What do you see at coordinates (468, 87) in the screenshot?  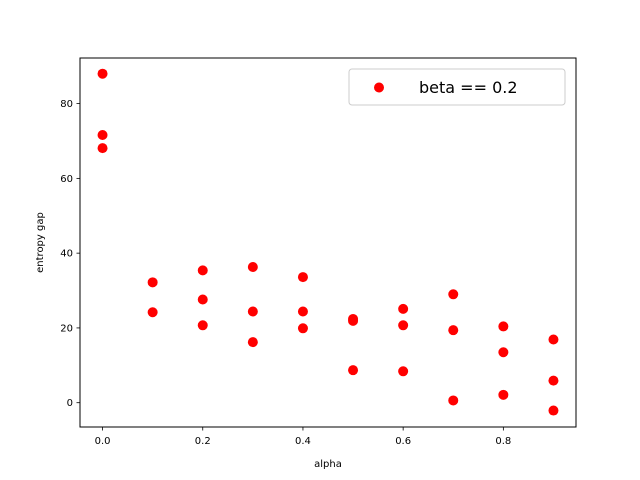 I see `legend-label: beta == 0.2` at bounding box center [468, 87].